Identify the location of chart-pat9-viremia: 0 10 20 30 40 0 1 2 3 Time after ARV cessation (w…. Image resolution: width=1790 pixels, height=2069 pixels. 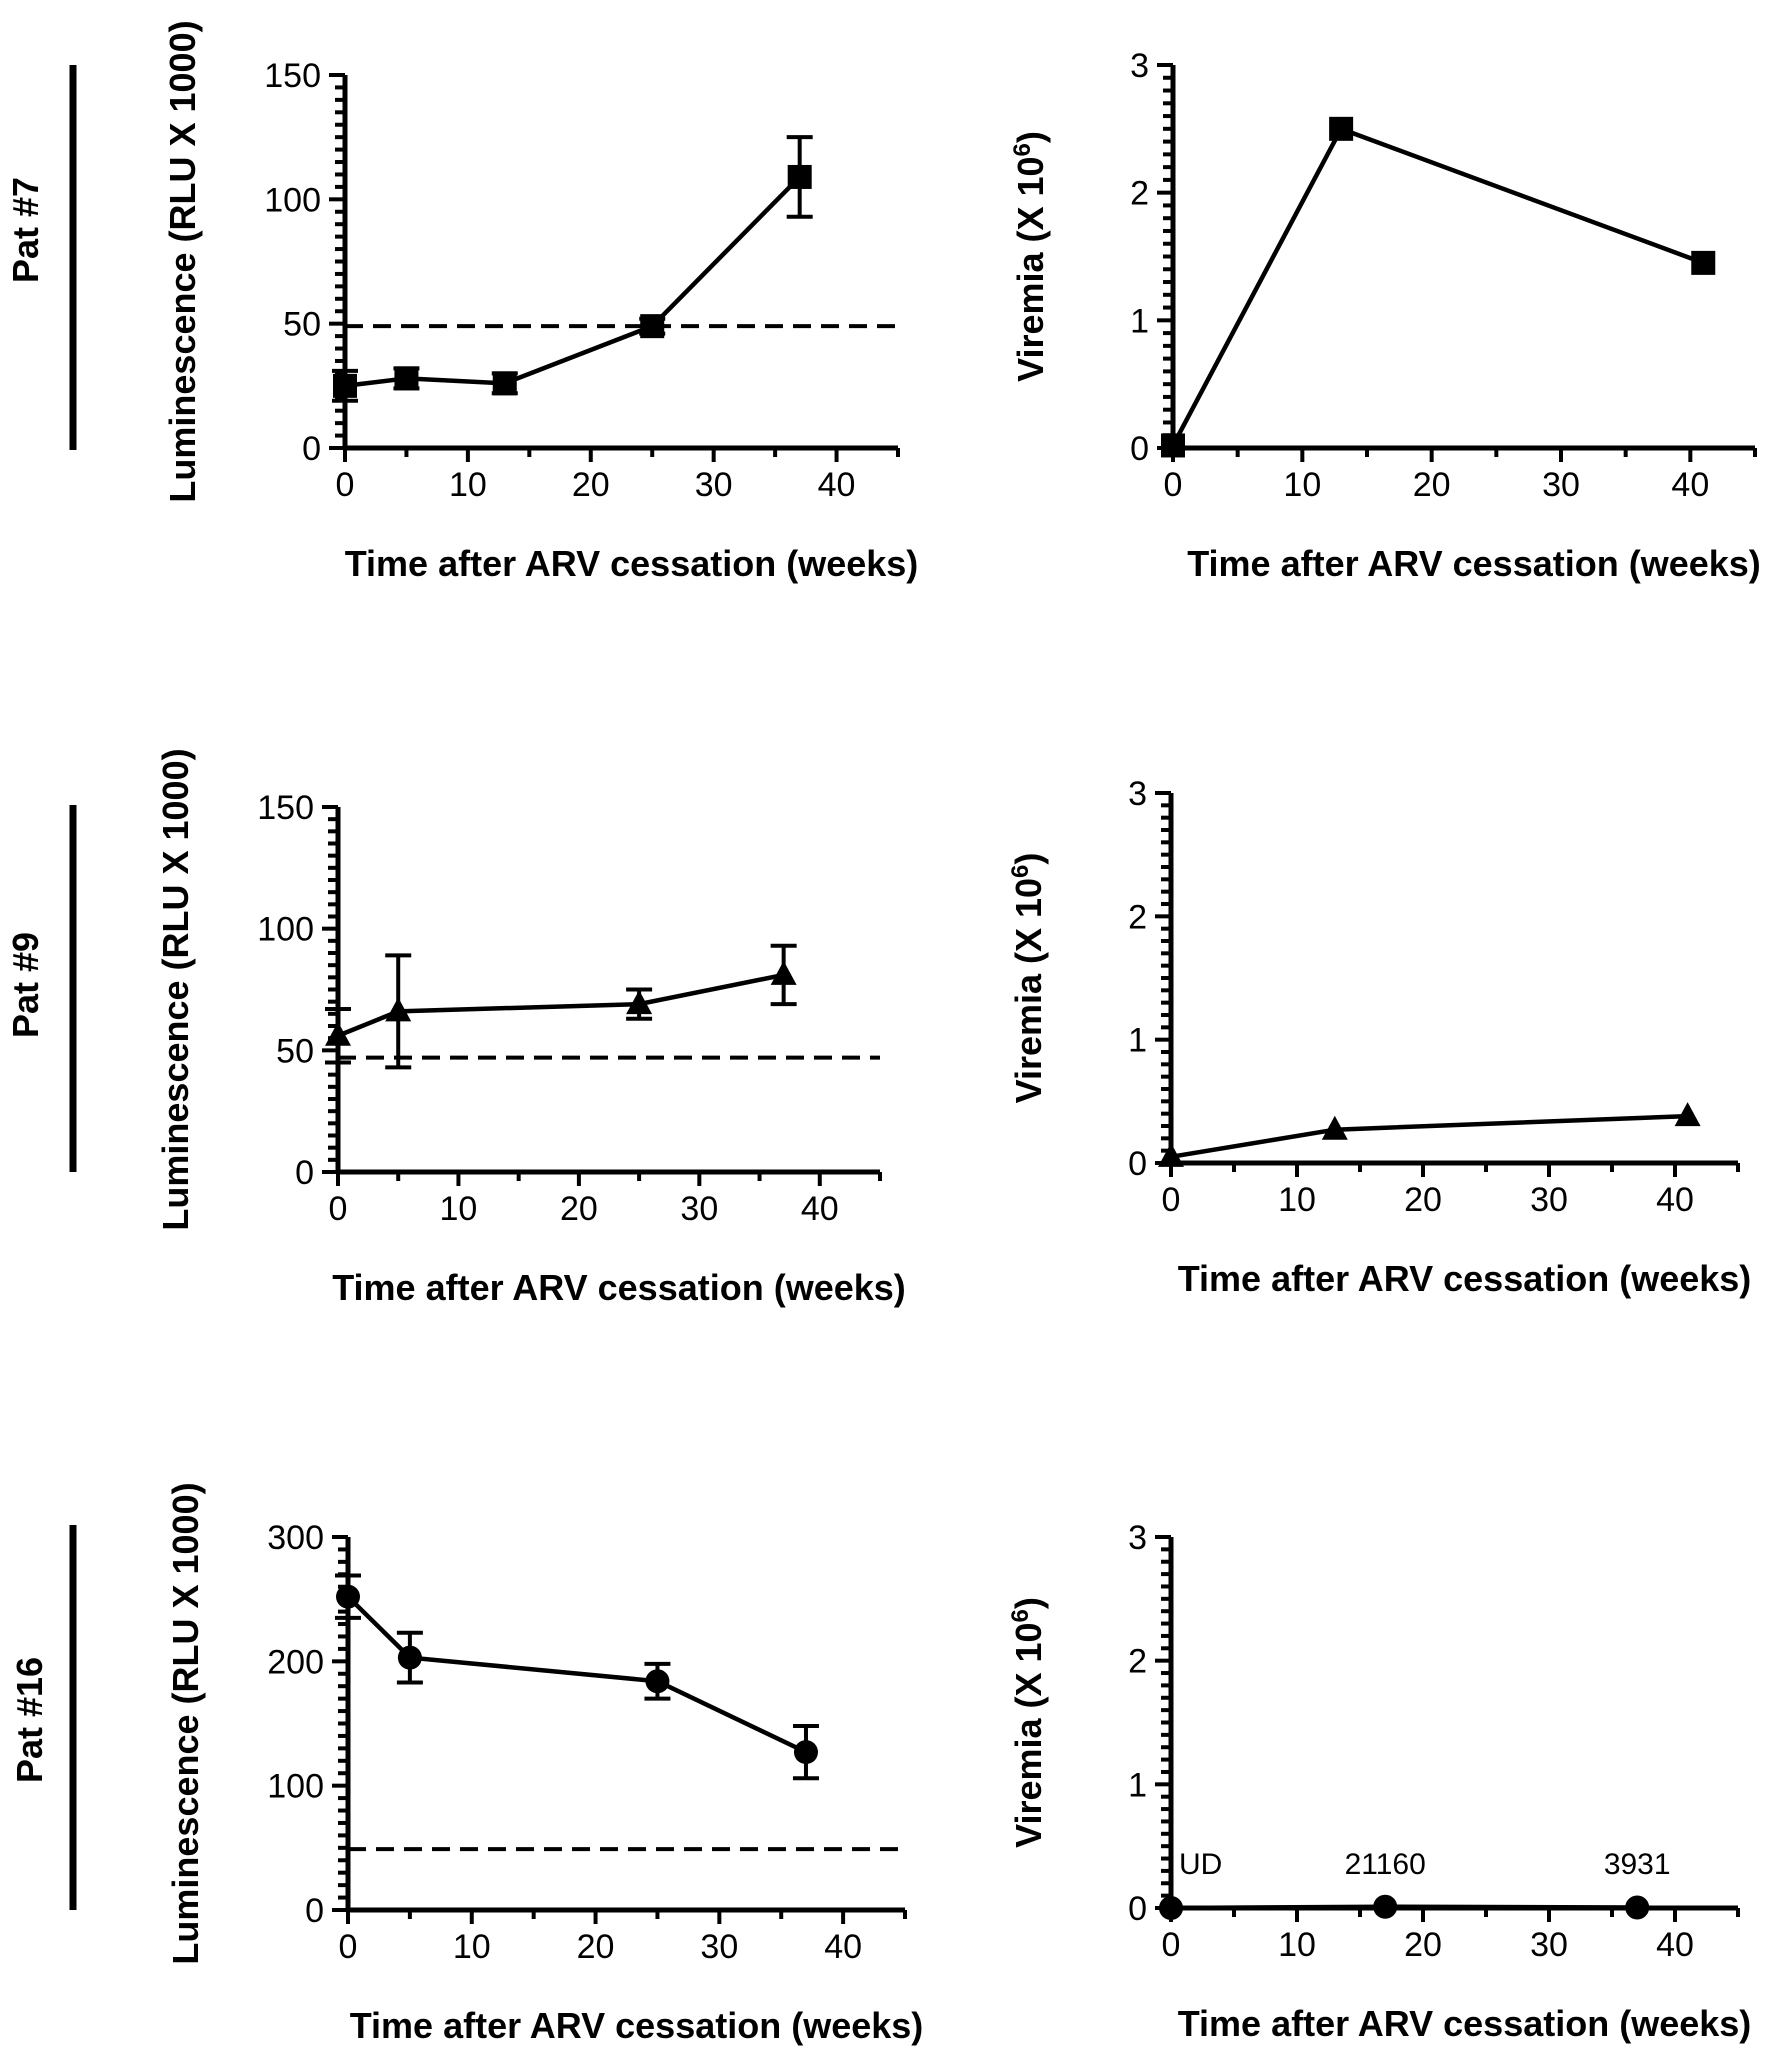
(1379, 1037).